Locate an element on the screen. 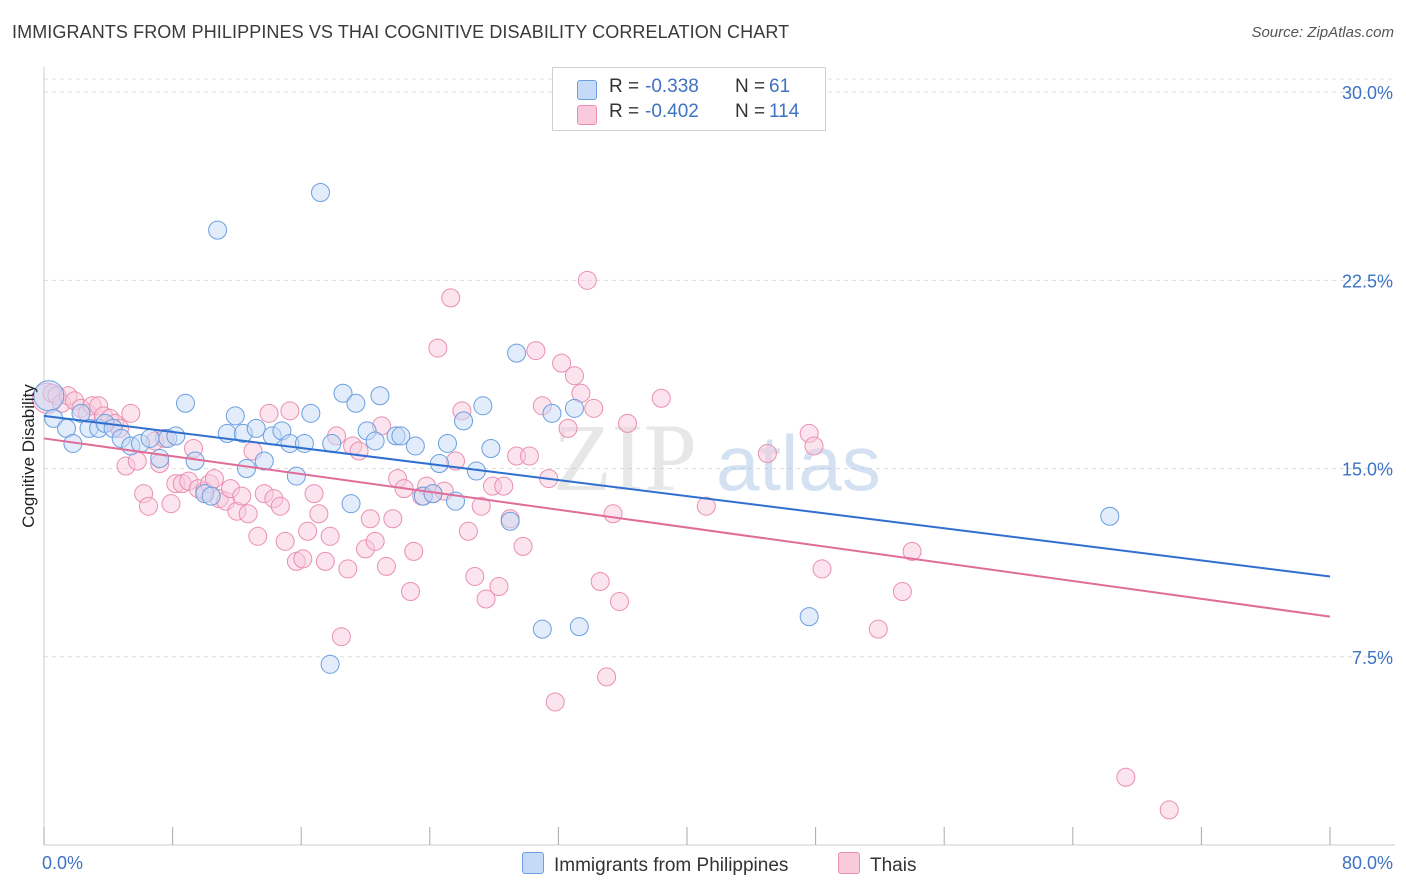 This screenshot has height=892, width=1406. legend-swatch-philippines is located at coordinates (587, 90).